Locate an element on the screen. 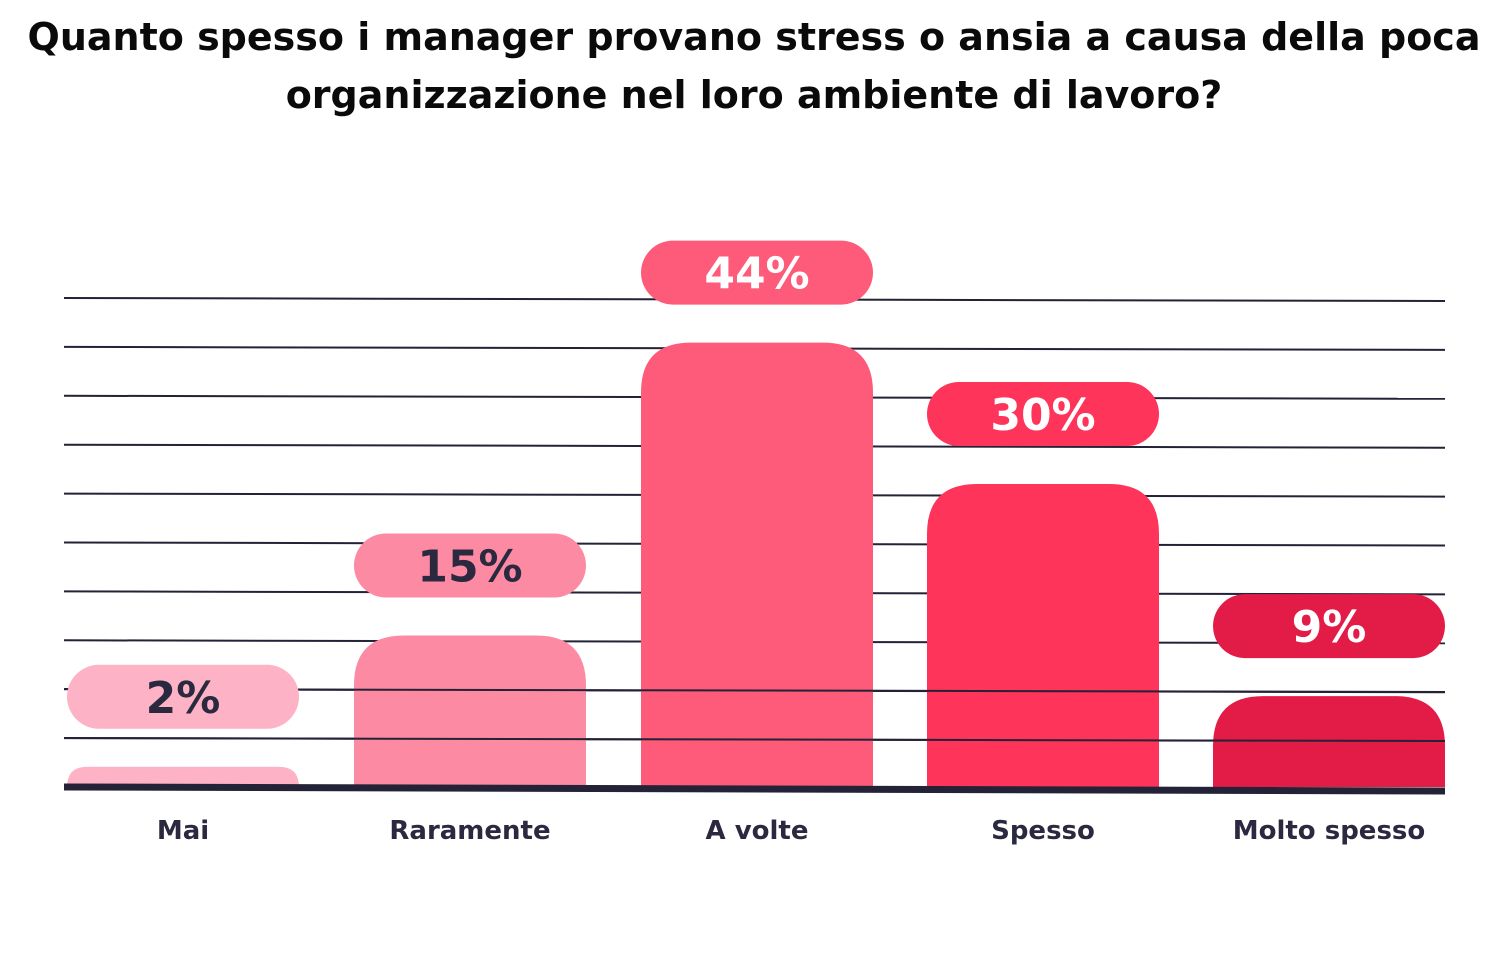 This screenshot has width=1508, height=963. bar-a-volte is located at coordinates (757, 564).